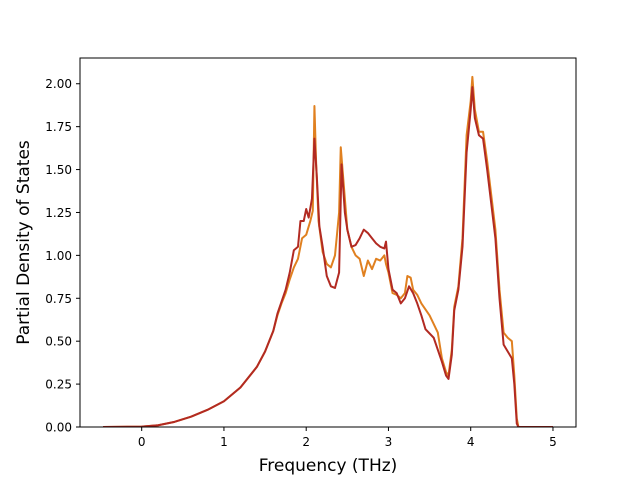 This screenshot has width=640, height=480. I want to click on x-tick-label: 3, so click(389, 442).